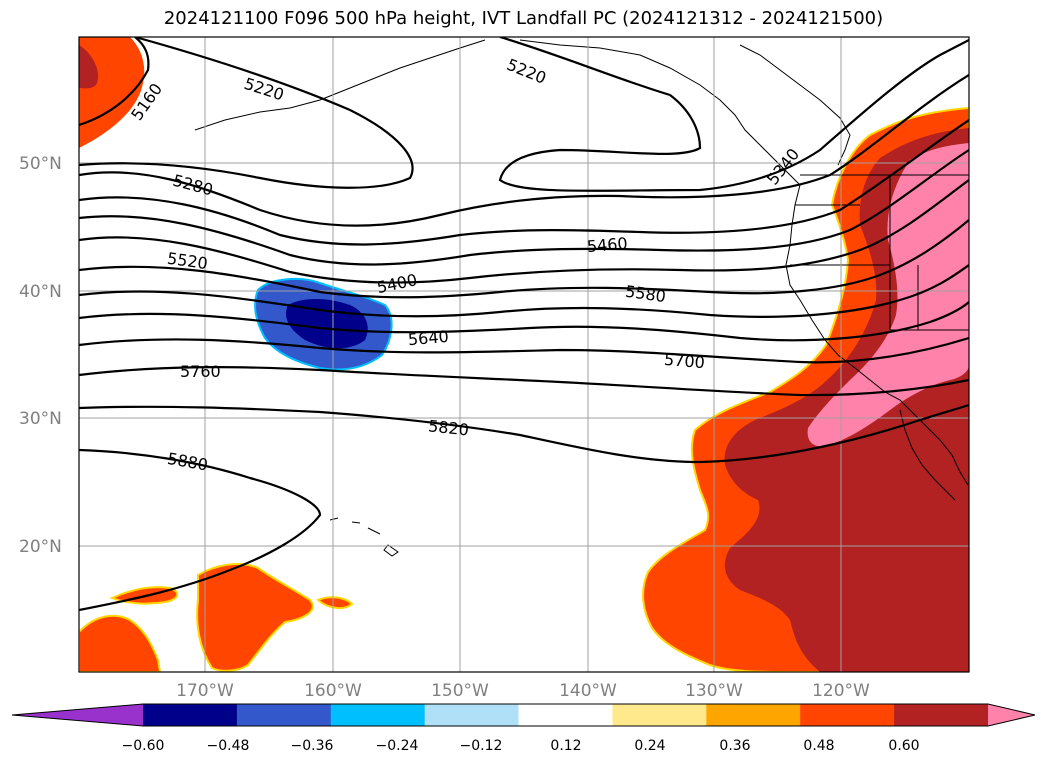 This screenshot has width=1047, height=765. I want to click on hawaii-islands, so click(364, 537).